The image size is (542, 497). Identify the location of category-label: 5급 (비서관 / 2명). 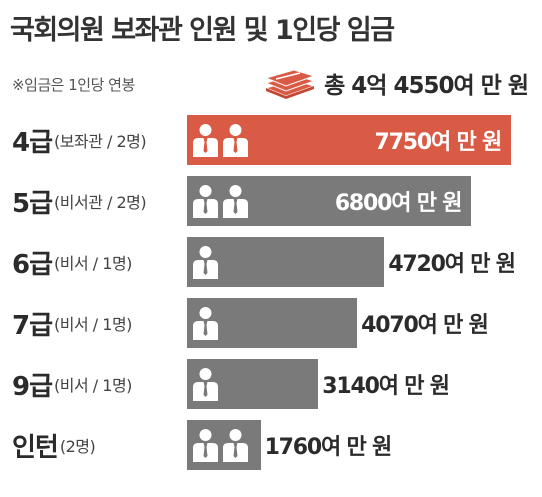
(79, 201).